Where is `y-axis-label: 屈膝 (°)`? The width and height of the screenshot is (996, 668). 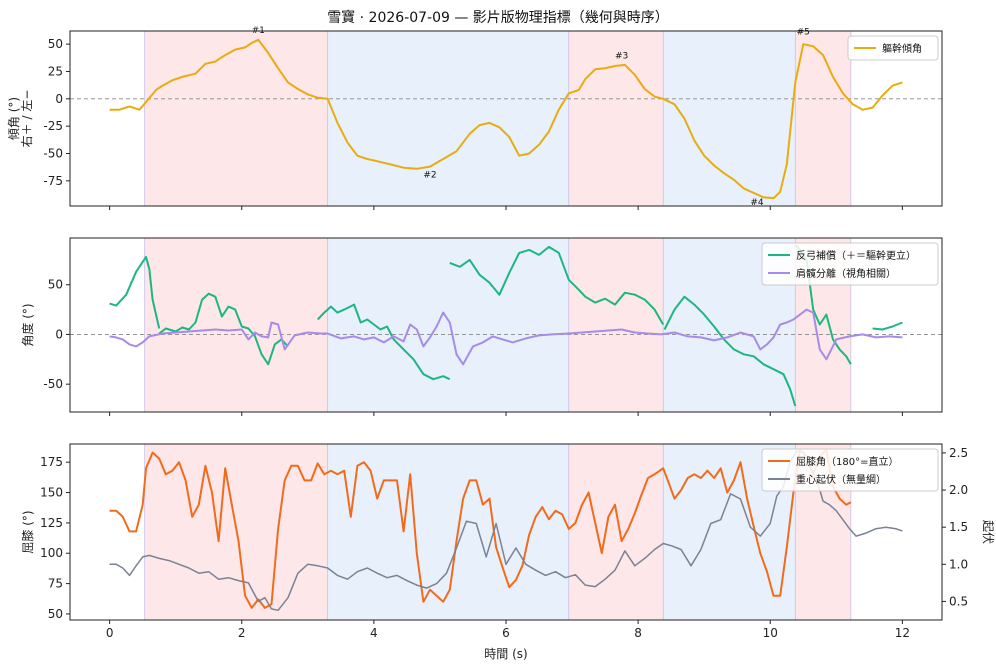
y-axis-label: 屈膝 (°) is located at coordinates (28, 531).